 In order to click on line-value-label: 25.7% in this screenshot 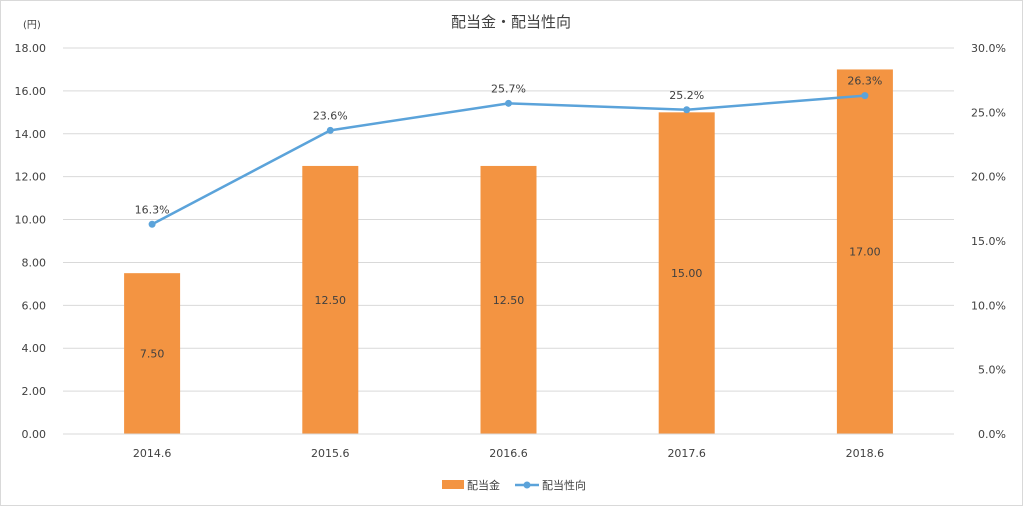, I will do `click(508, 88)`.